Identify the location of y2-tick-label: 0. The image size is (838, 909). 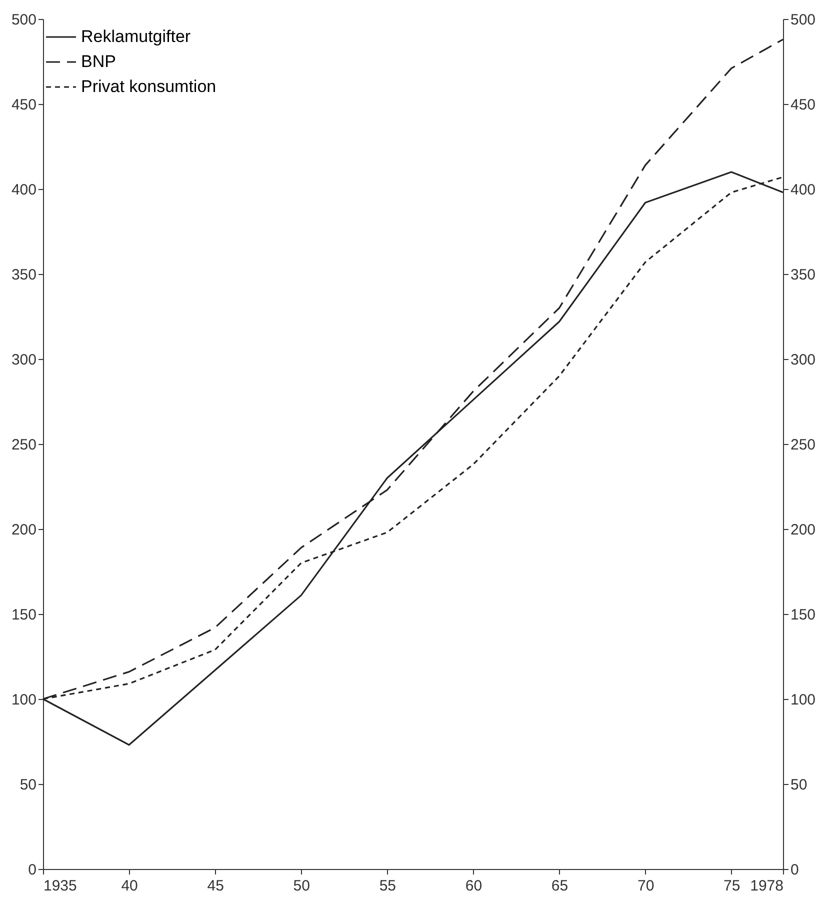
(794, 870).